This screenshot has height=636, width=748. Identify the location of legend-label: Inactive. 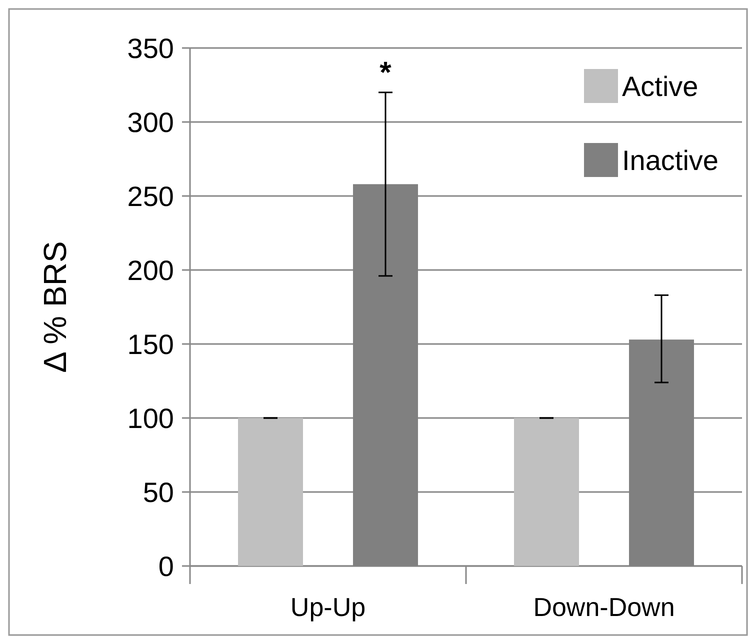
(670, 160).